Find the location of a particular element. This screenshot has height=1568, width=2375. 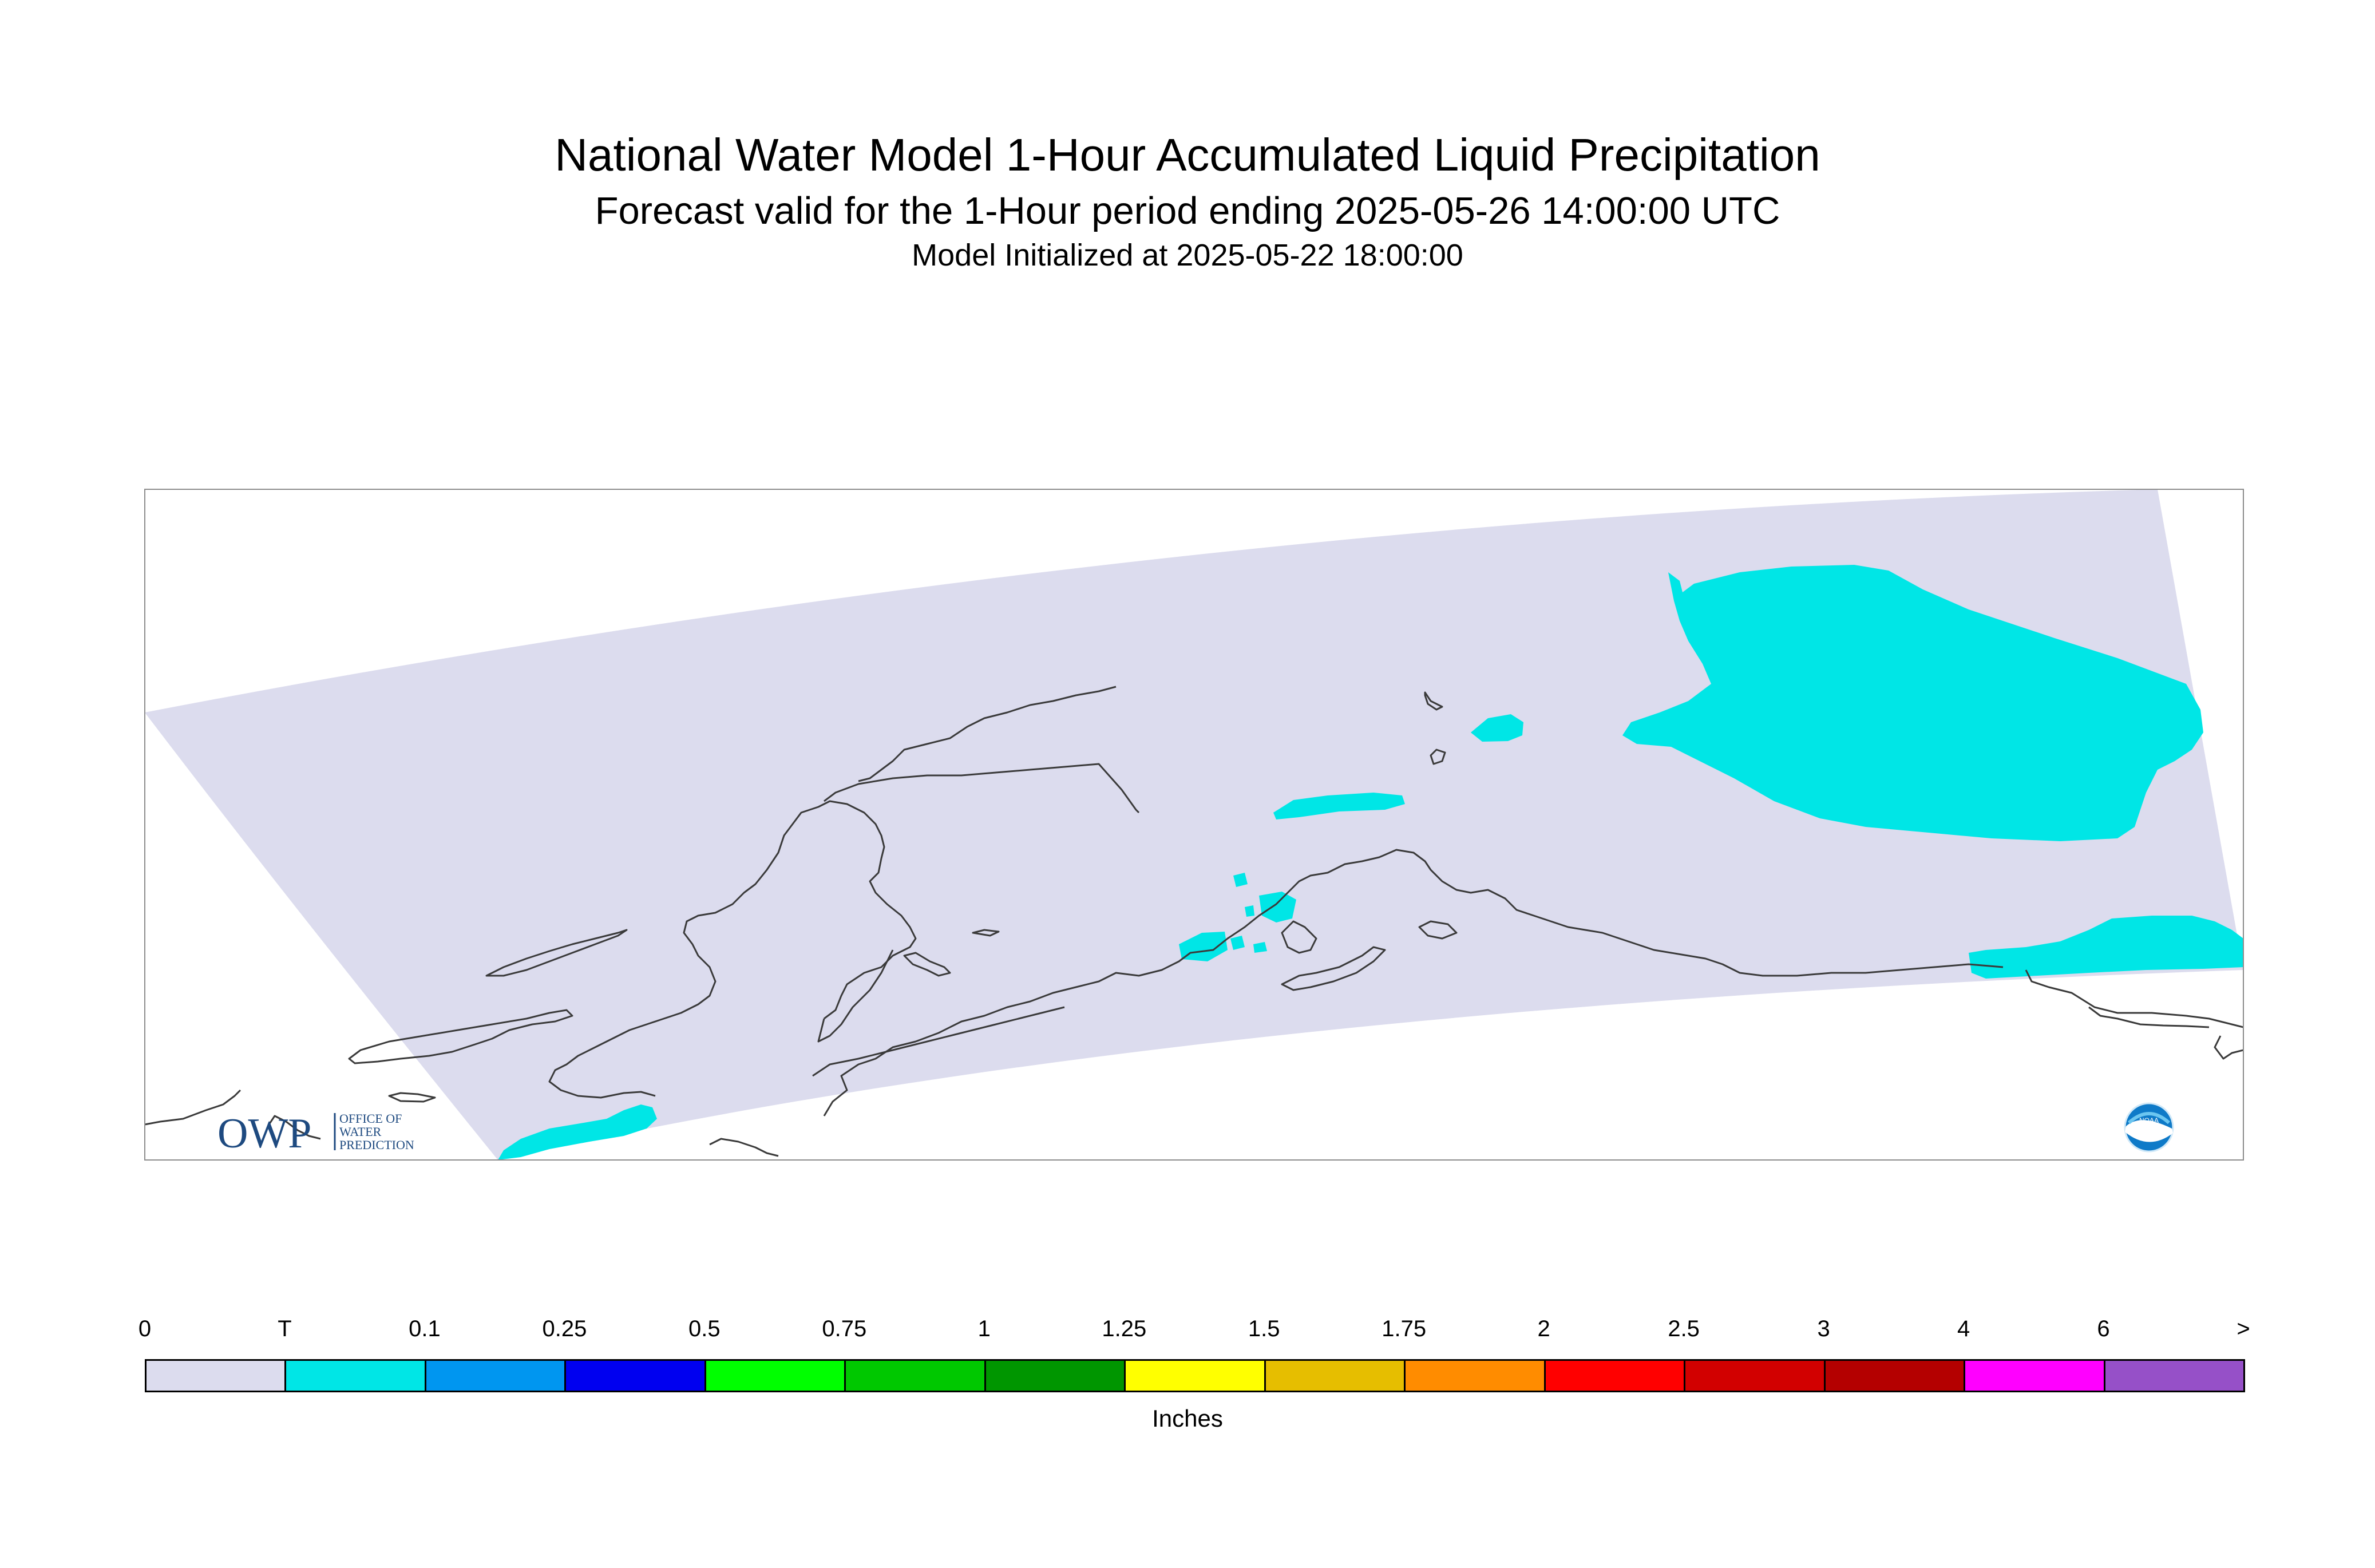

legend-tick-label: 0.1 is located at coordinates (425, 1328).